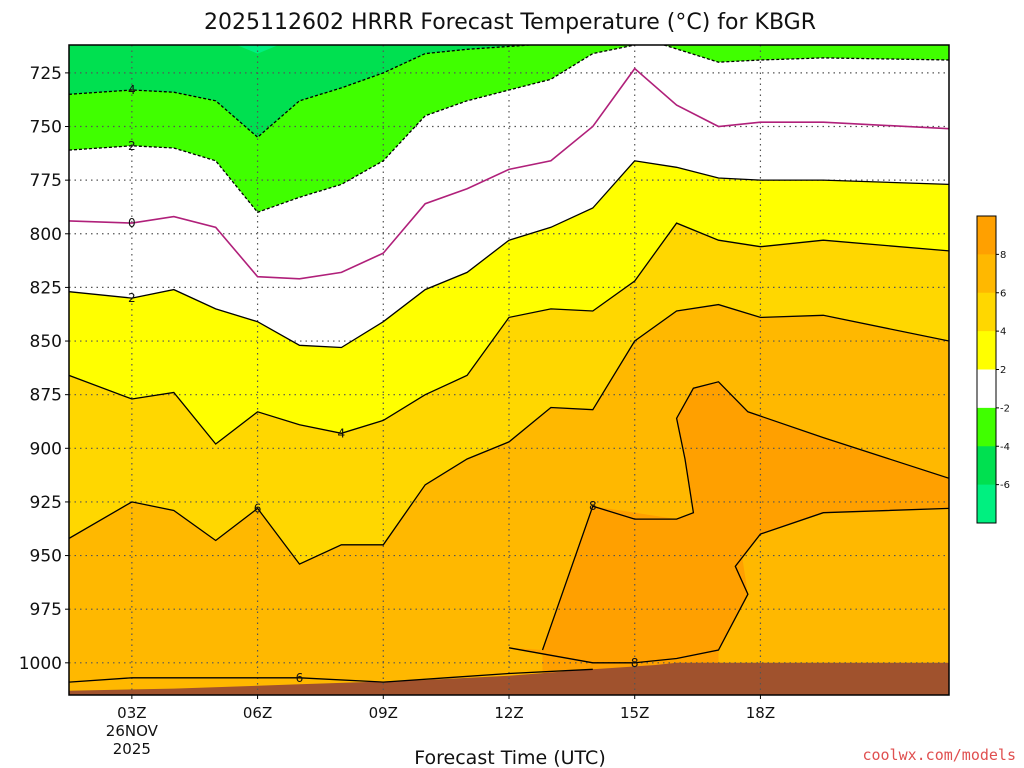 This screenshot has width=1024, height=768. I want to click on contour-label: 0, so click(132, 223).